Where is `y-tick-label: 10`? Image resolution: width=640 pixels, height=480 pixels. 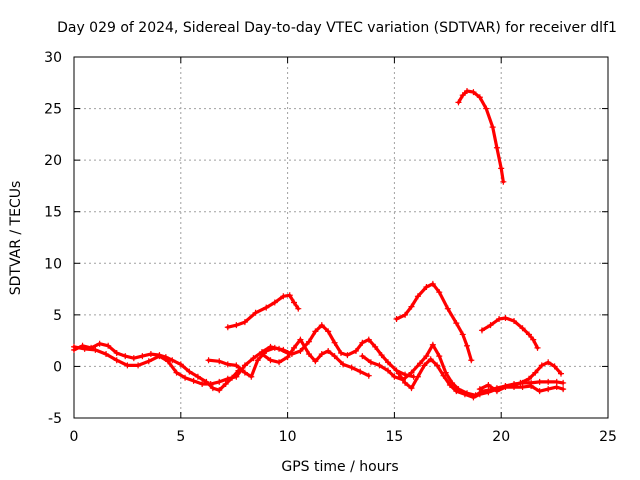 y-tick-label: 10 is located at coordinates (53, 264).